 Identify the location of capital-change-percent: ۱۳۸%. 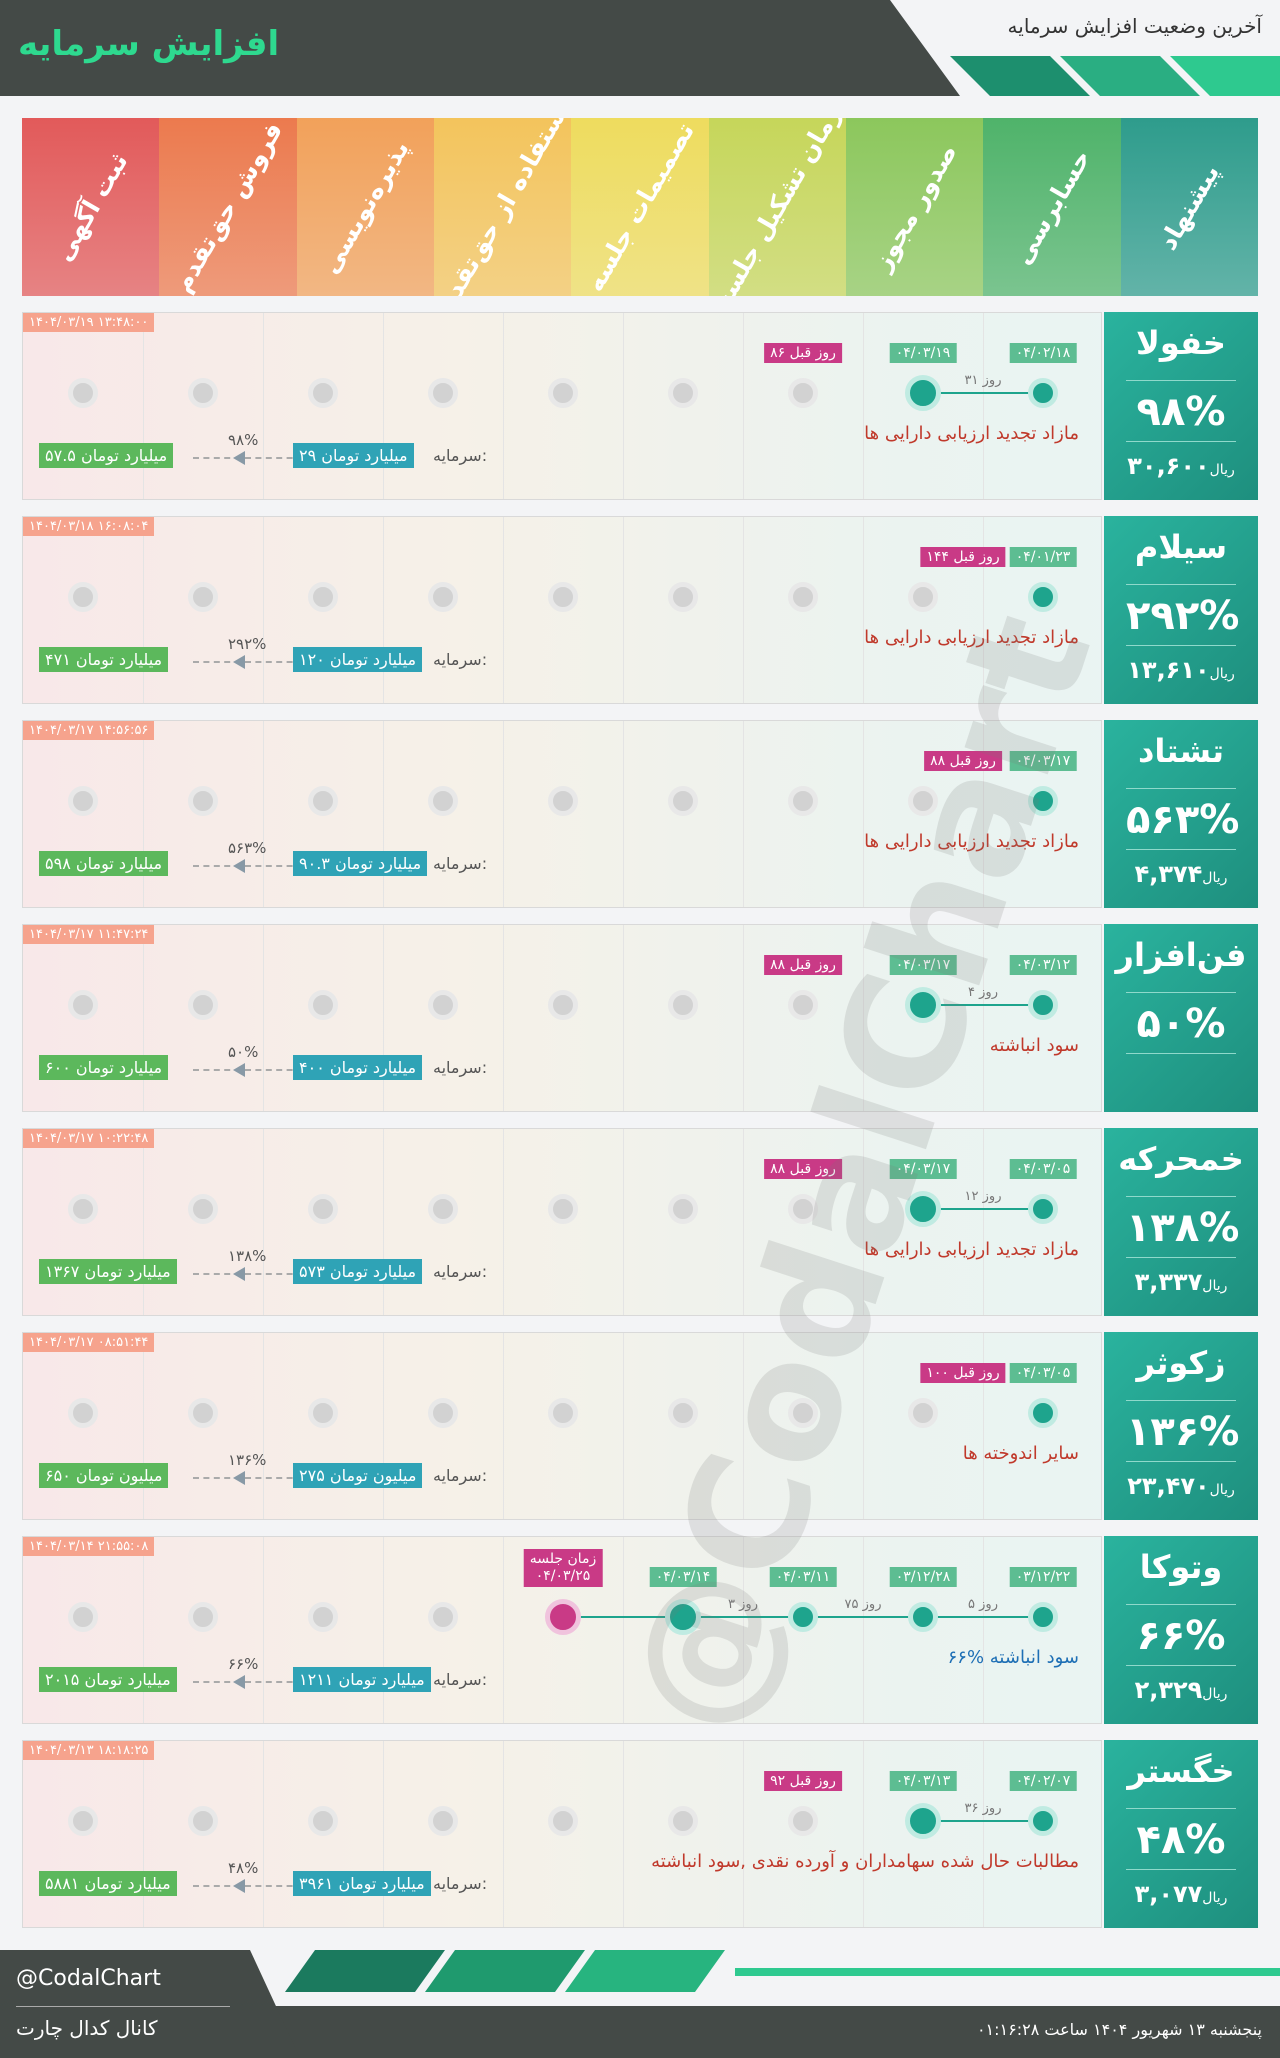
(1182, 1227).